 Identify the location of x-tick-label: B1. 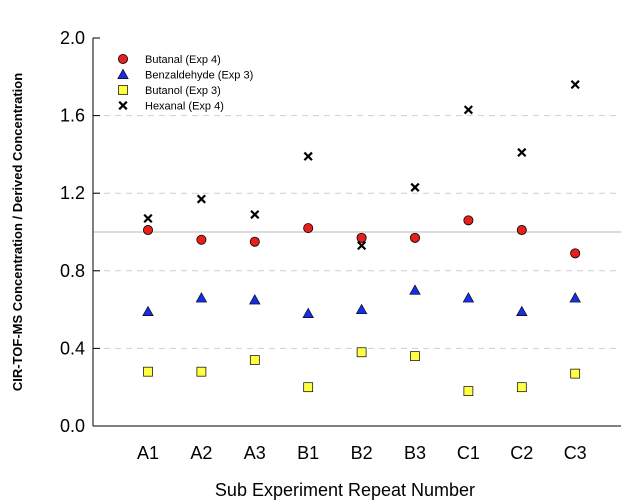
(308, 453).